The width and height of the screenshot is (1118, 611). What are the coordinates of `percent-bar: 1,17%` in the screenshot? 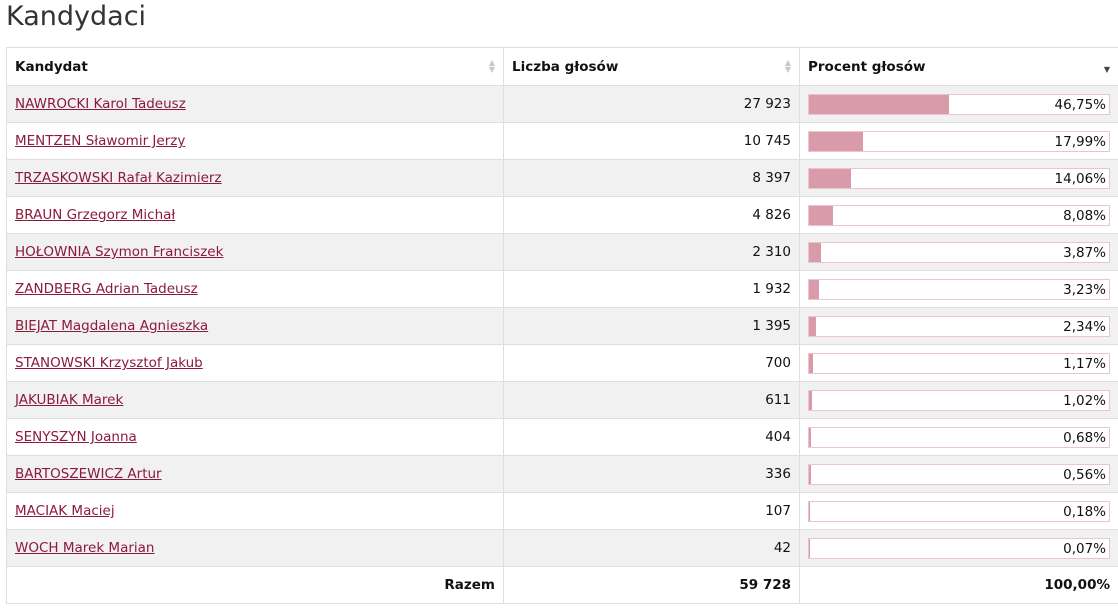 It's located at (959, 363).